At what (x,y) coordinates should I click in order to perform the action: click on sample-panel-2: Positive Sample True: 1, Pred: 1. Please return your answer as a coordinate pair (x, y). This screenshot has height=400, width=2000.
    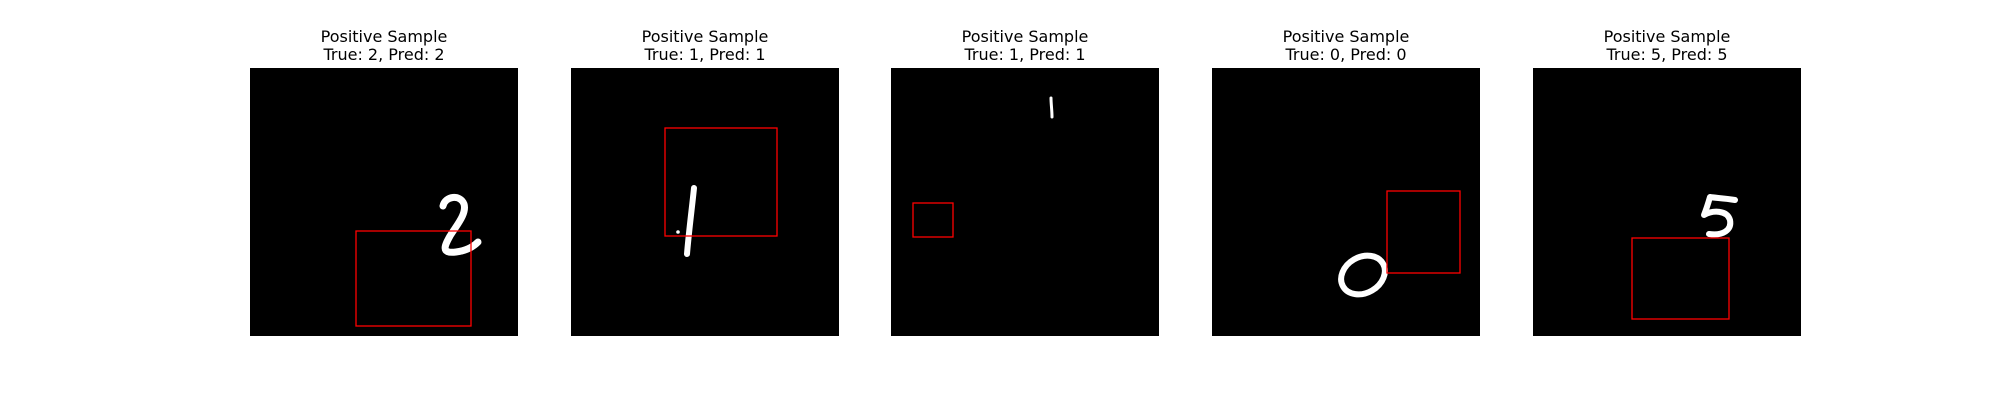
    Looking at the image, I should click on (705, 200).